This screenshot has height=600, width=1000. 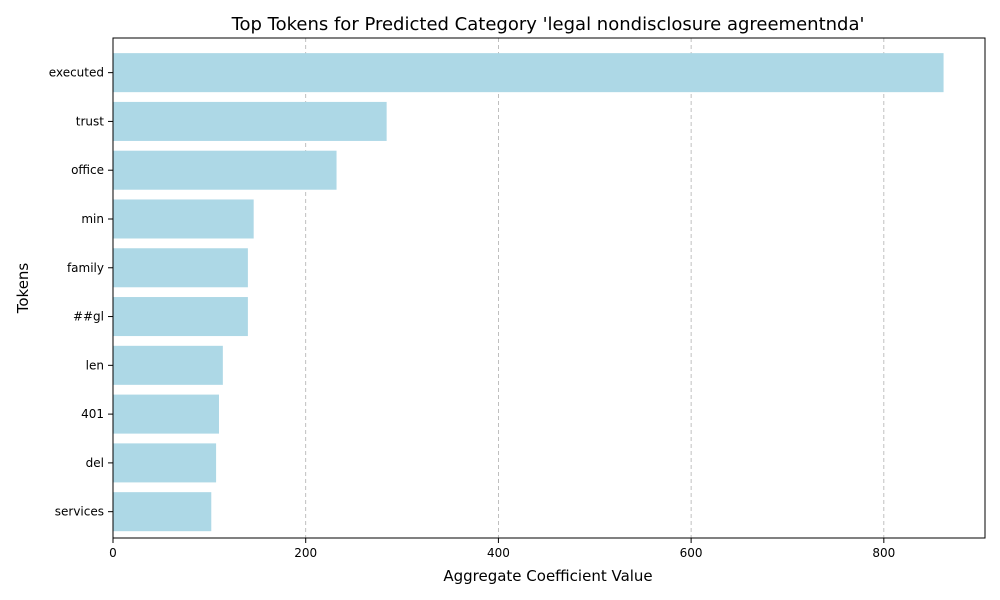 What do you see at coordinates (691, 553) in the screenshot?
I see `x-tick-label: 600` at bounding box center [691, 553].